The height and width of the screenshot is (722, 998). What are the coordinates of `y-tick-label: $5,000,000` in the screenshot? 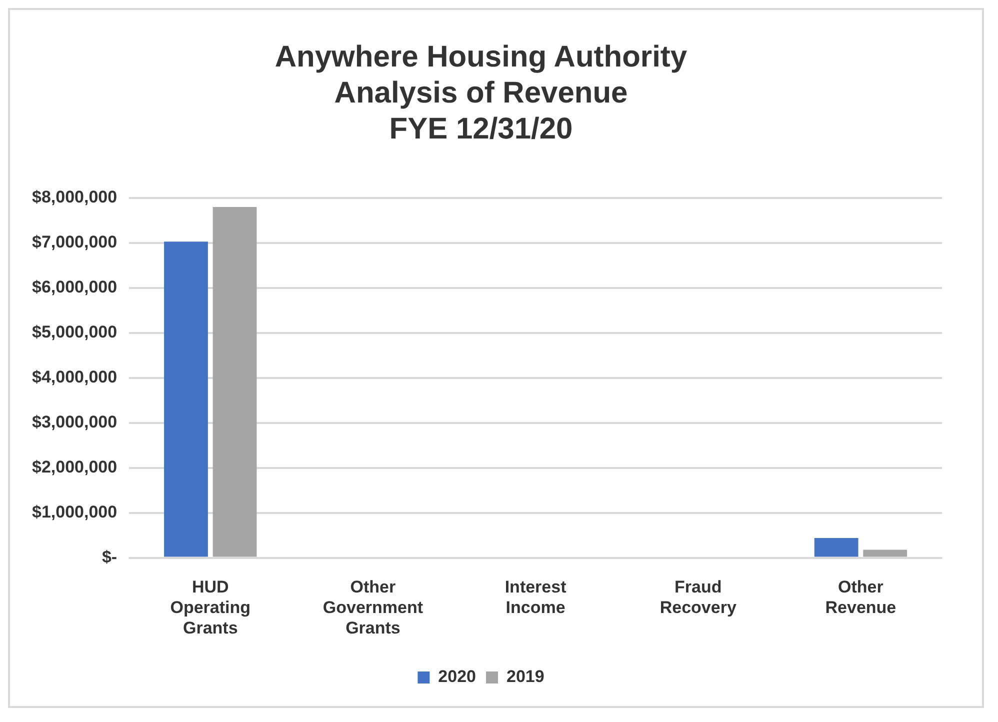 It's located at (75, 332).